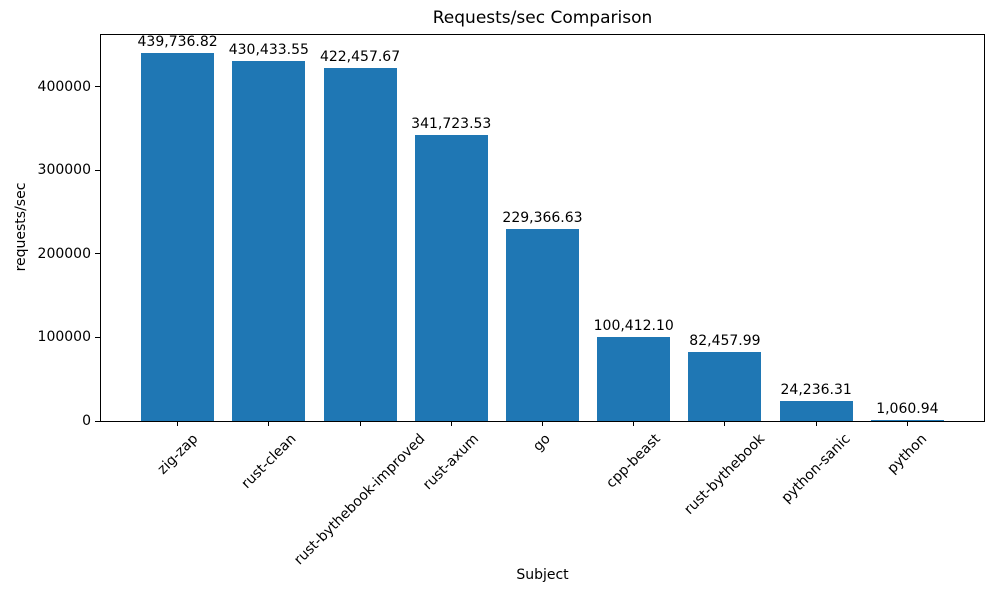 The height and width of the screenshot is (600, 1000). Describe the element at coordinates (542, 18) in the screenshot. I see `chart-title: Requests/sec Comparison` at that location.